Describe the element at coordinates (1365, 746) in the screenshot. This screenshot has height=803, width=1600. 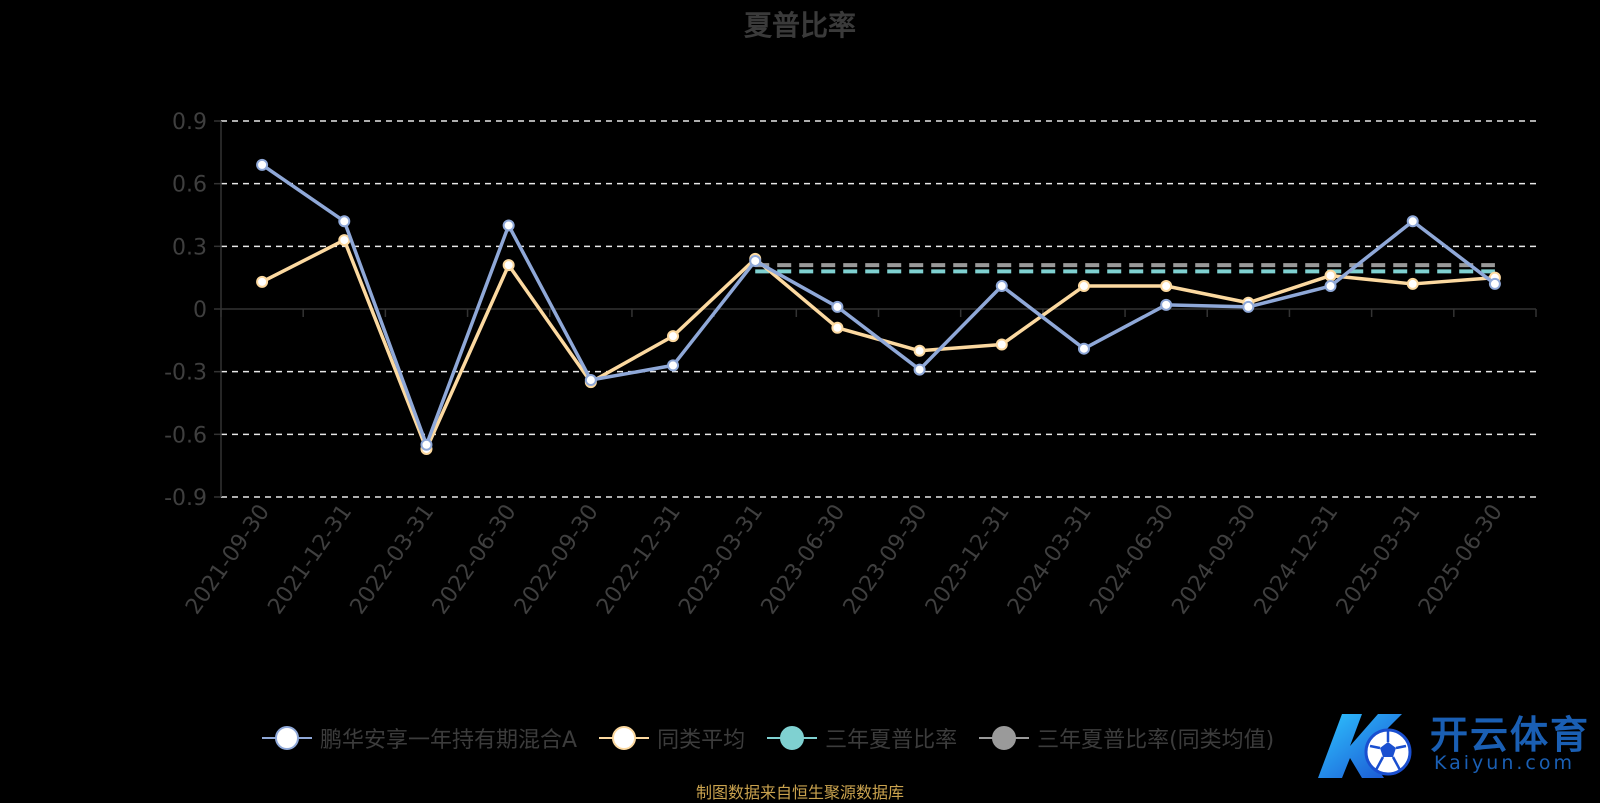
I see `soccer-ball-icon` at that location.